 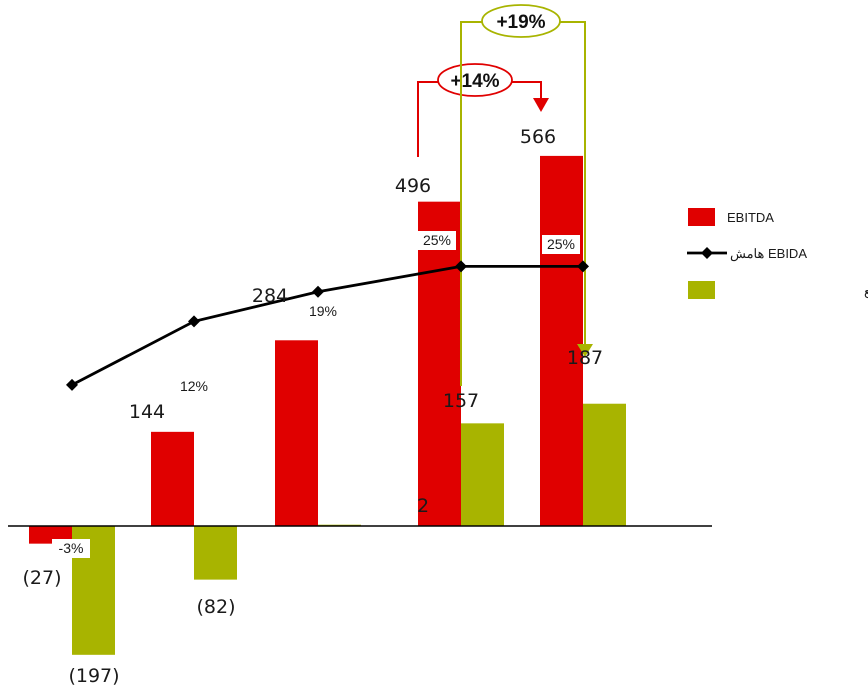 What do you see at coordinates (327, 325) in the screenshot?
I see `margin-line` at bounding box center [327, 325].